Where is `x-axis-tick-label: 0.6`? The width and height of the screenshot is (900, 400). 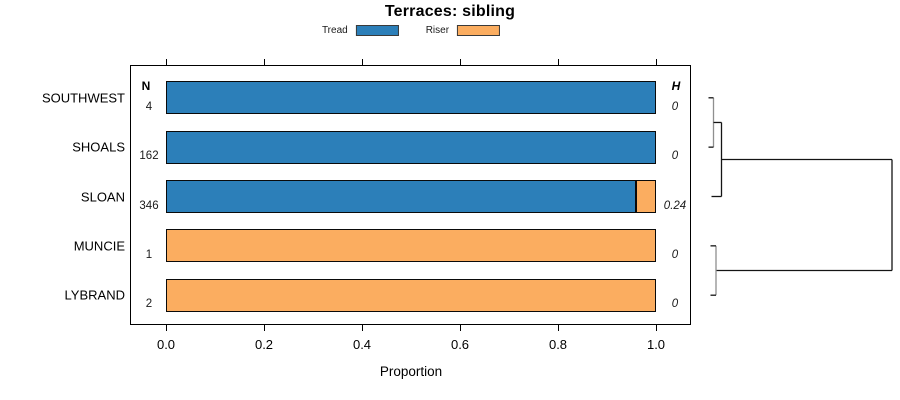 x-axis-tick-label: 0.6 is located at coordinates (460, 344).